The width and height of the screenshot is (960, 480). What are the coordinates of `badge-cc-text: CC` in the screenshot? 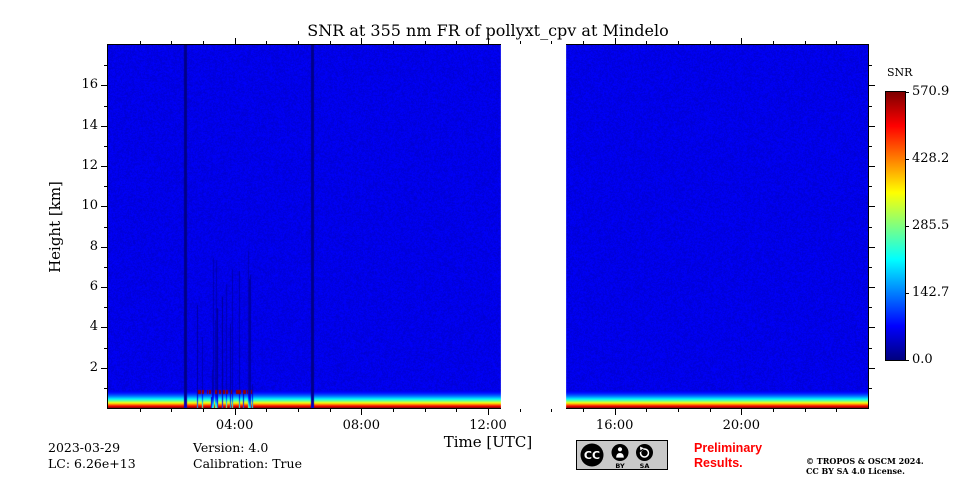 It's located at (592, 455).